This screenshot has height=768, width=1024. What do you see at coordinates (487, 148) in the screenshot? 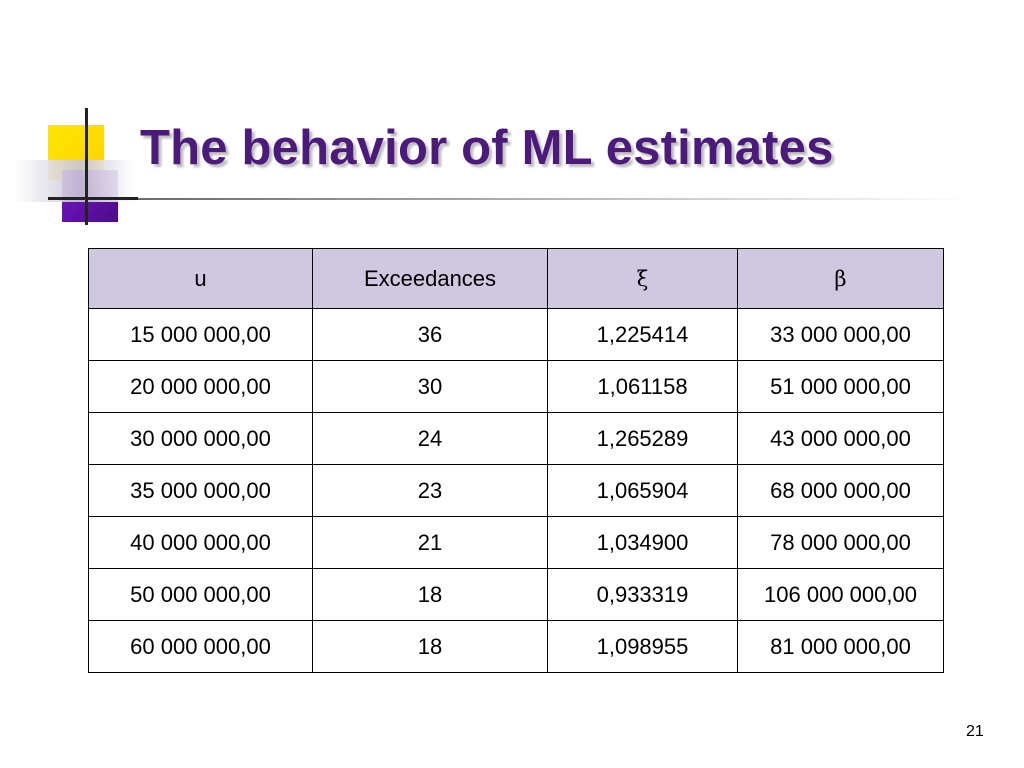
I see `slide-title: The behavior of ML estimates` at bounding box center [487, 148].